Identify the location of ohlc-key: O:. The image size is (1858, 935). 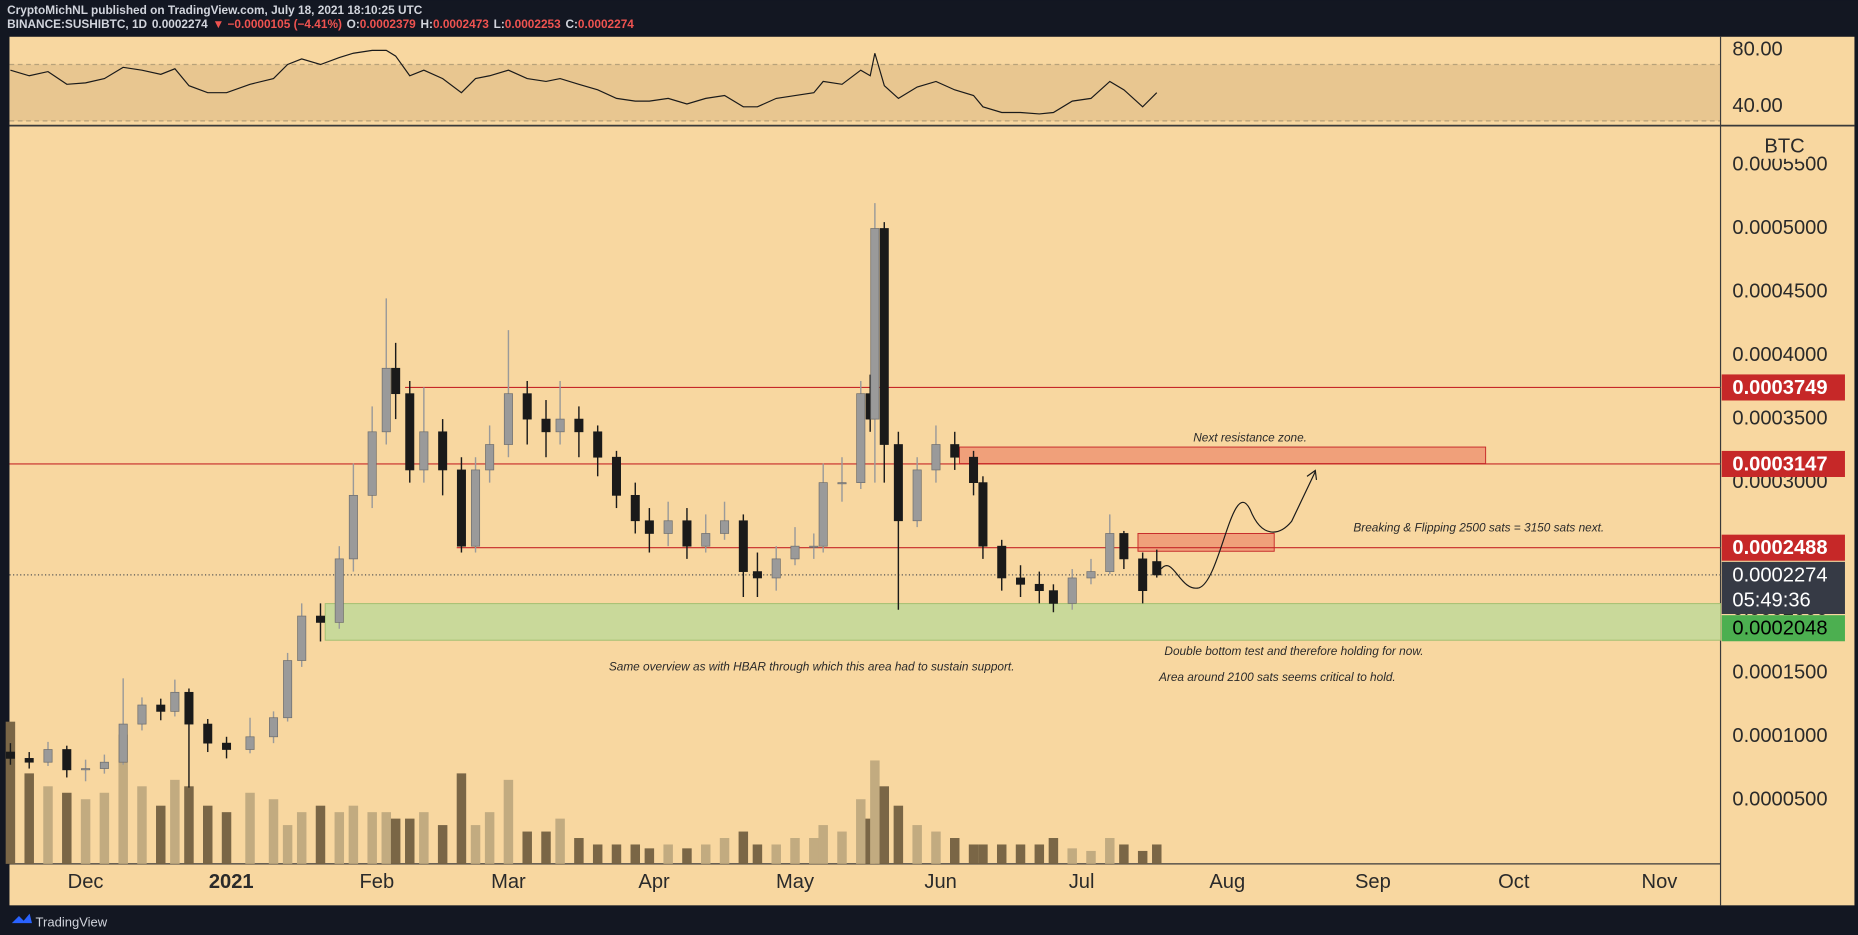
(353, 24).